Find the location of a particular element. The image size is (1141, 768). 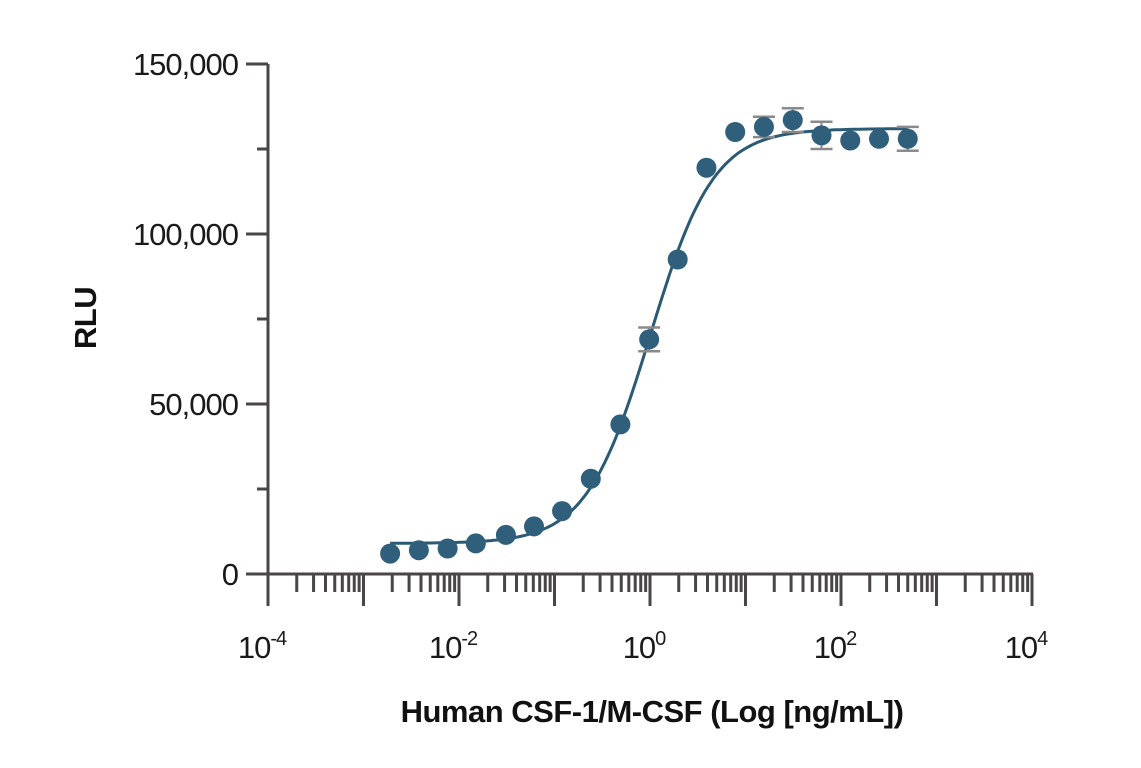

y-tick-labels: 0 50,000 100,000 150,000 is located at coordinates (186, 319).